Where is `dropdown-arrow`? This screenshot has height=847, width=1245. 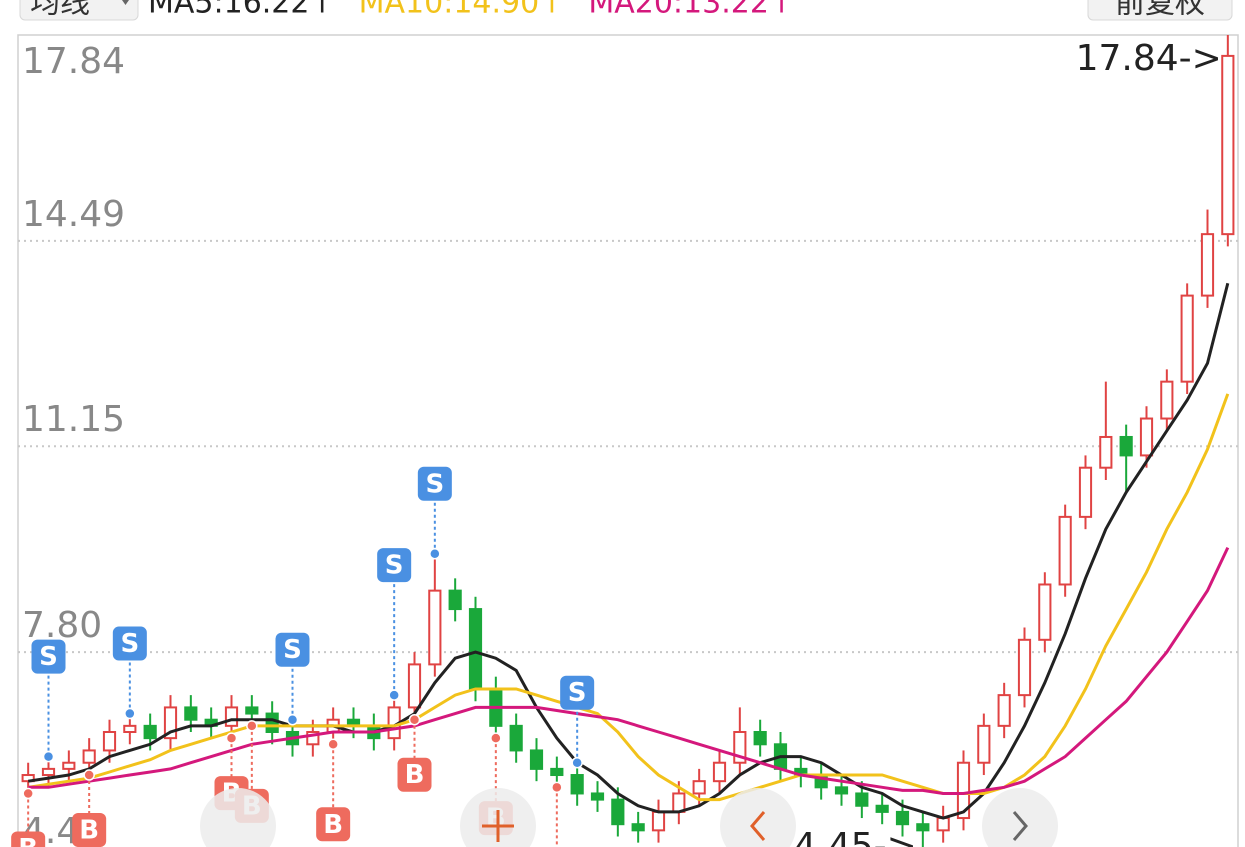
dropdown-arrow is located at coordinates (125, 2).